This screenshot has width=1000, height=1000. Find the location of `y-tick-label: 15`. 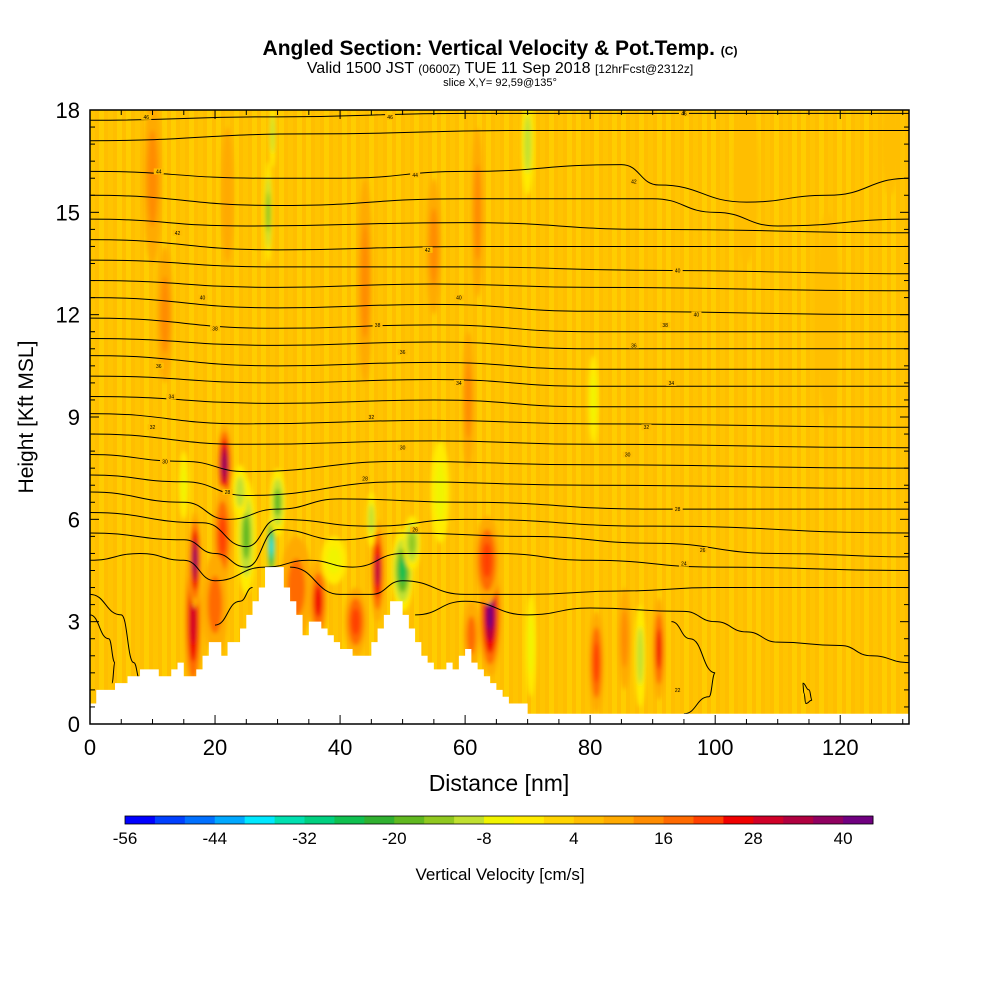

y-tick-label: 15 is located at coordinates (68, 212).